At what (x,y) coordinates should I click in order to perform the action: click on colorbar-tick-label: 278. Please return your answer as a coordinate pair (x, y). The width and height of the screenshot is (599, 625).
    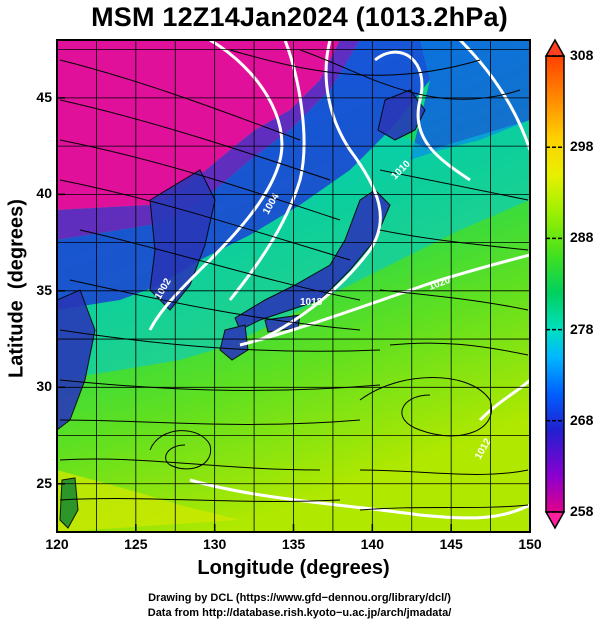
    Looking at the image, I should click on (582, 328).